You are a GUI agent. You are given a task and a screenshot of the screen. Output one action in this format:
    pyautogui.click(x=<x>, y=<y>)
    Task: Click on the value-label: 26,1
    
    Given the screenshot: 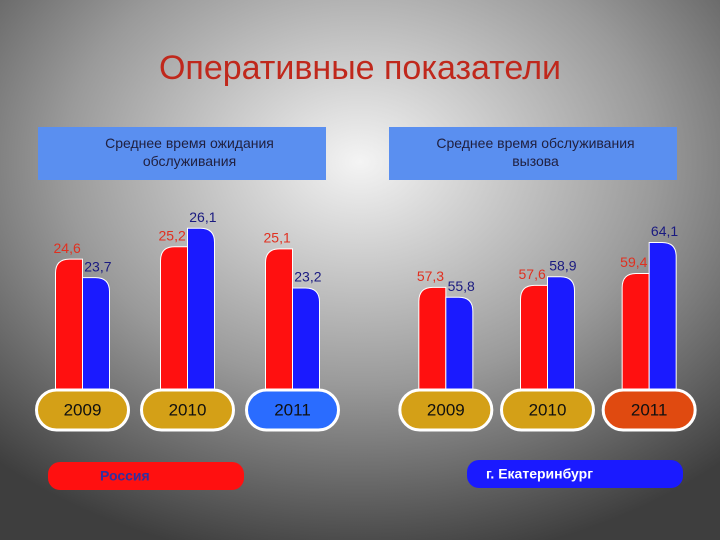 What is the action you would take?
    pyautogui.click(x=202, y=217)
    